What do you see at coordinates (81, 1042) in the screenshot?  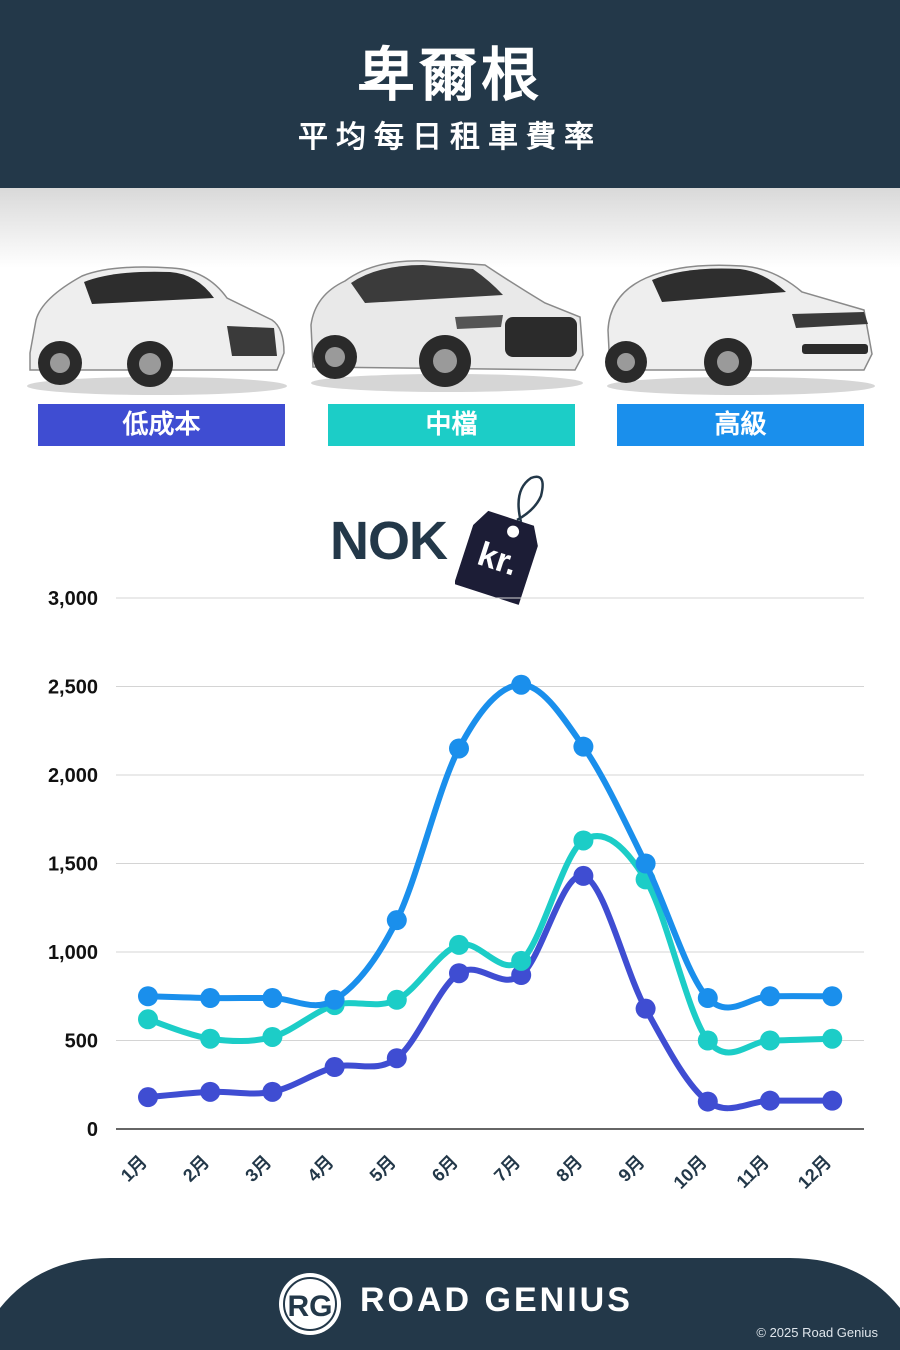 I see `y-tick-label: 500` at bounding box center [81, 1042].